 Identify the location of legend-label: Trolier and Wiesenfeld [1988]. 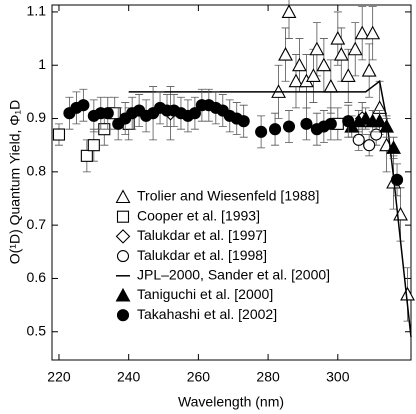
(228, 196).